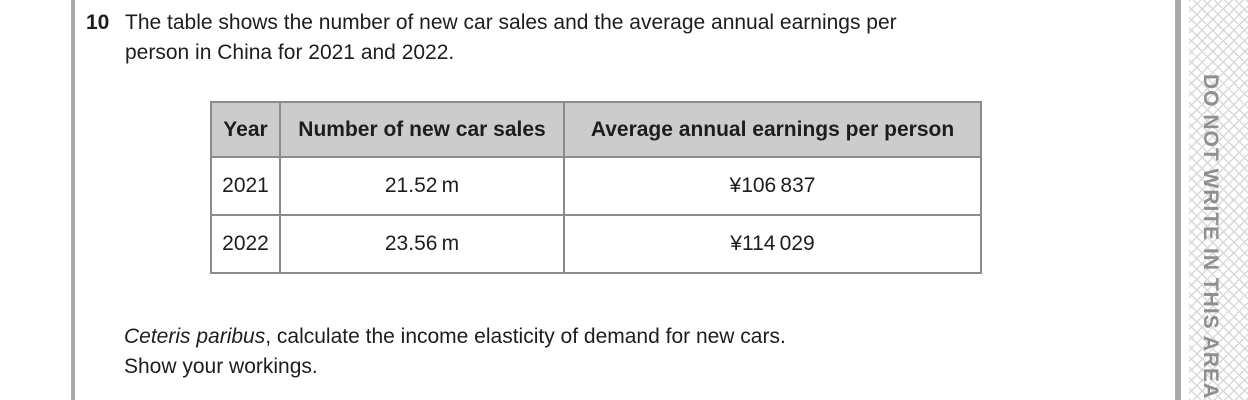 This screenshot has width=1248, height=400. I want to click on cell-sales-2022: 23.56 m, so click(422, 244).